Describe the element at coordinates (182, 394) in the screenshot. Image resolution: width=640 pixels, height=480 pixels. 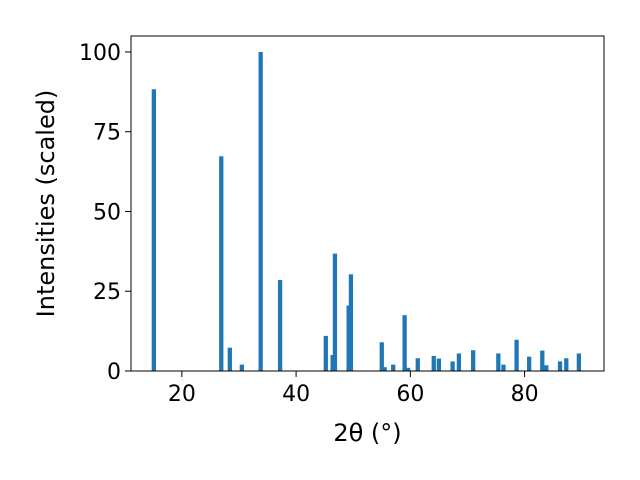
I see `x-tick-label: 20` at that location.